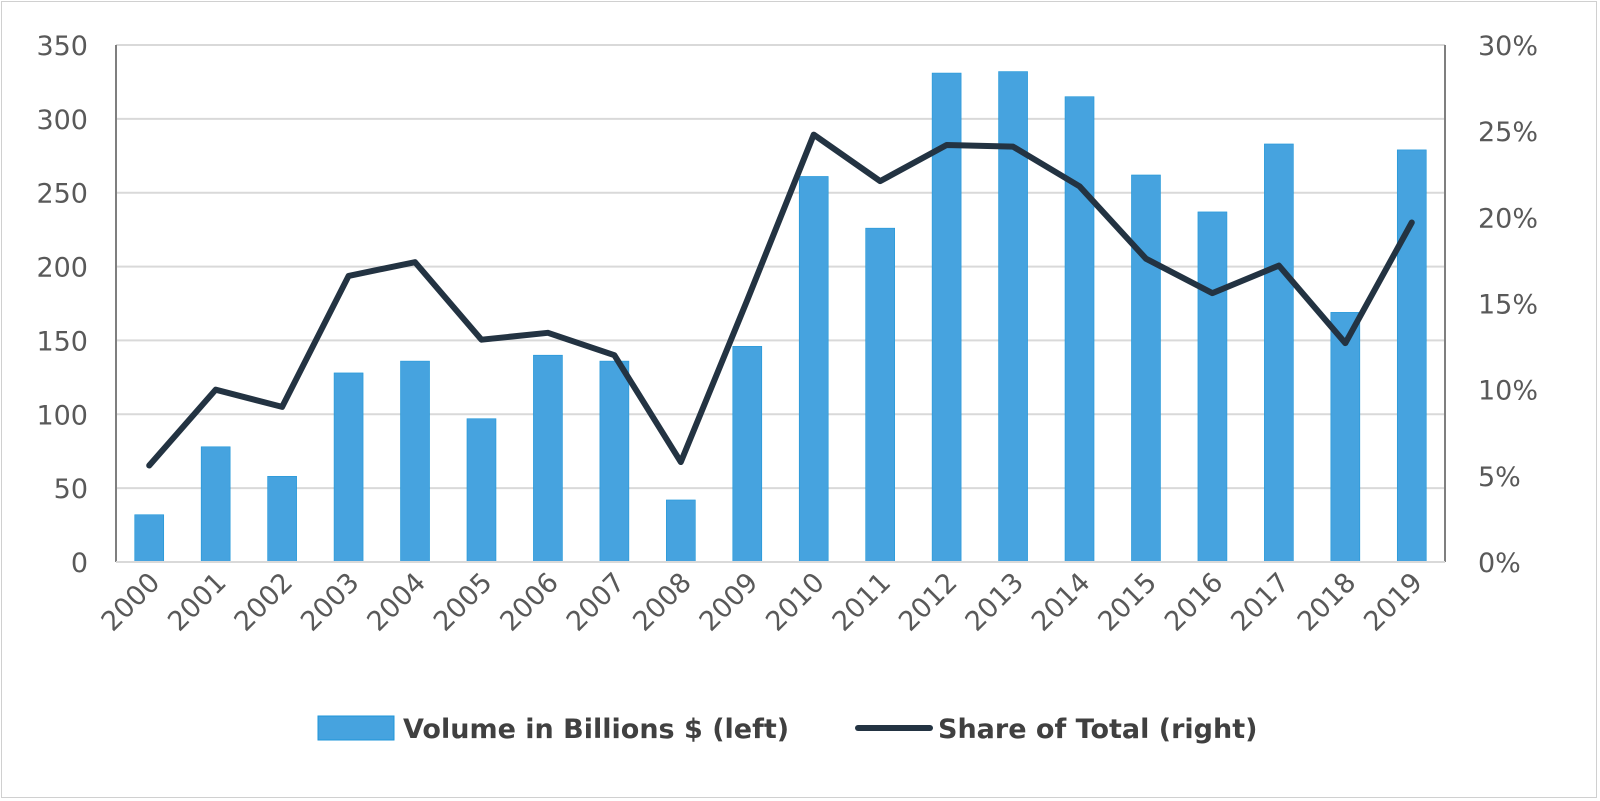 This screenshot has height=801, width=1600. Describe the element at coordinates (1212, 387) in the screenshot. I see `bar-2016` at that location.